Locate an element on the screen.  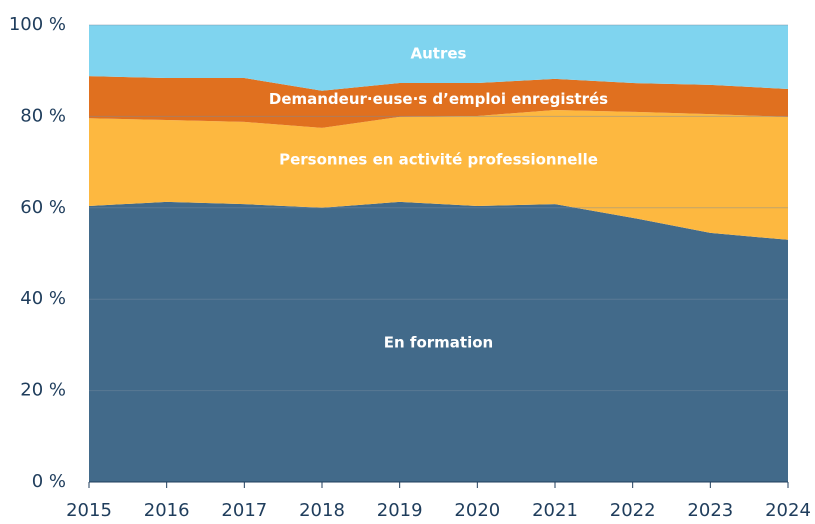
series-label: Demandeur·euse·s d’emploi enregistrés is located at coordinates (438, 99).